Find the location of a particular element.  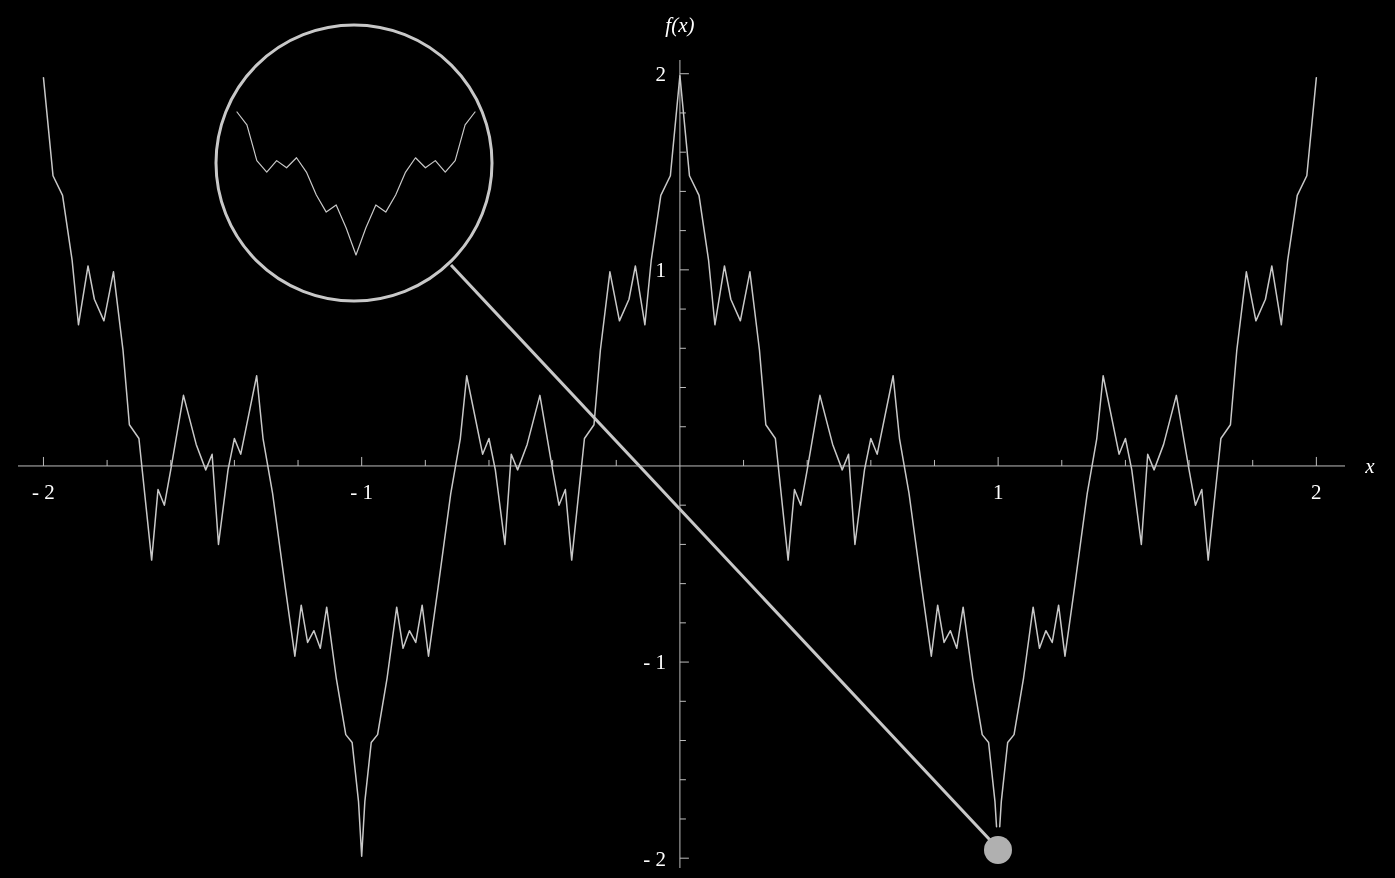

y-axis-title: f(x) is located at coordinates (680, 25).